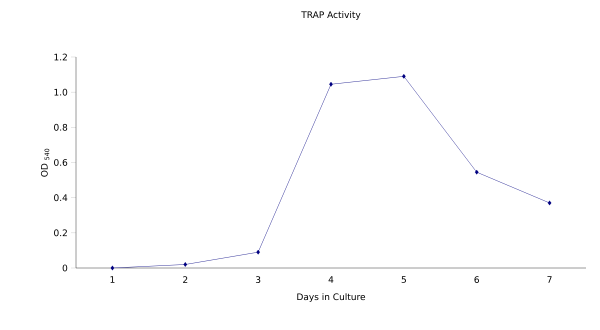  I want to click on x-tick-label: 3, so click(258, 280).